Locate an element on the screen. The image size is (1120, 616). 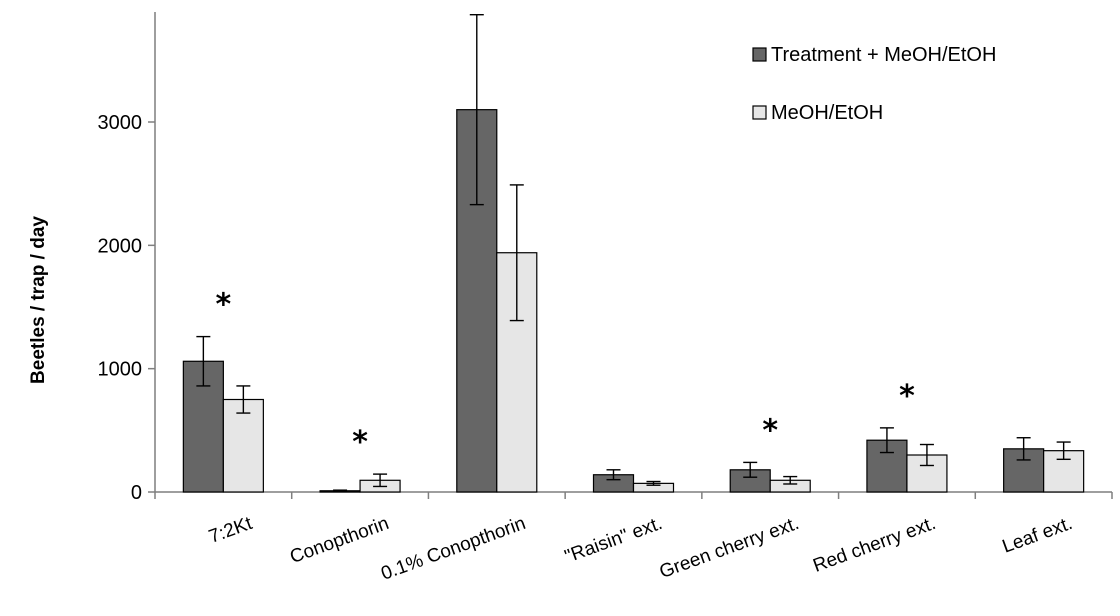
x-category-label: Green cherry ext. is located at coordinates (729, 548).